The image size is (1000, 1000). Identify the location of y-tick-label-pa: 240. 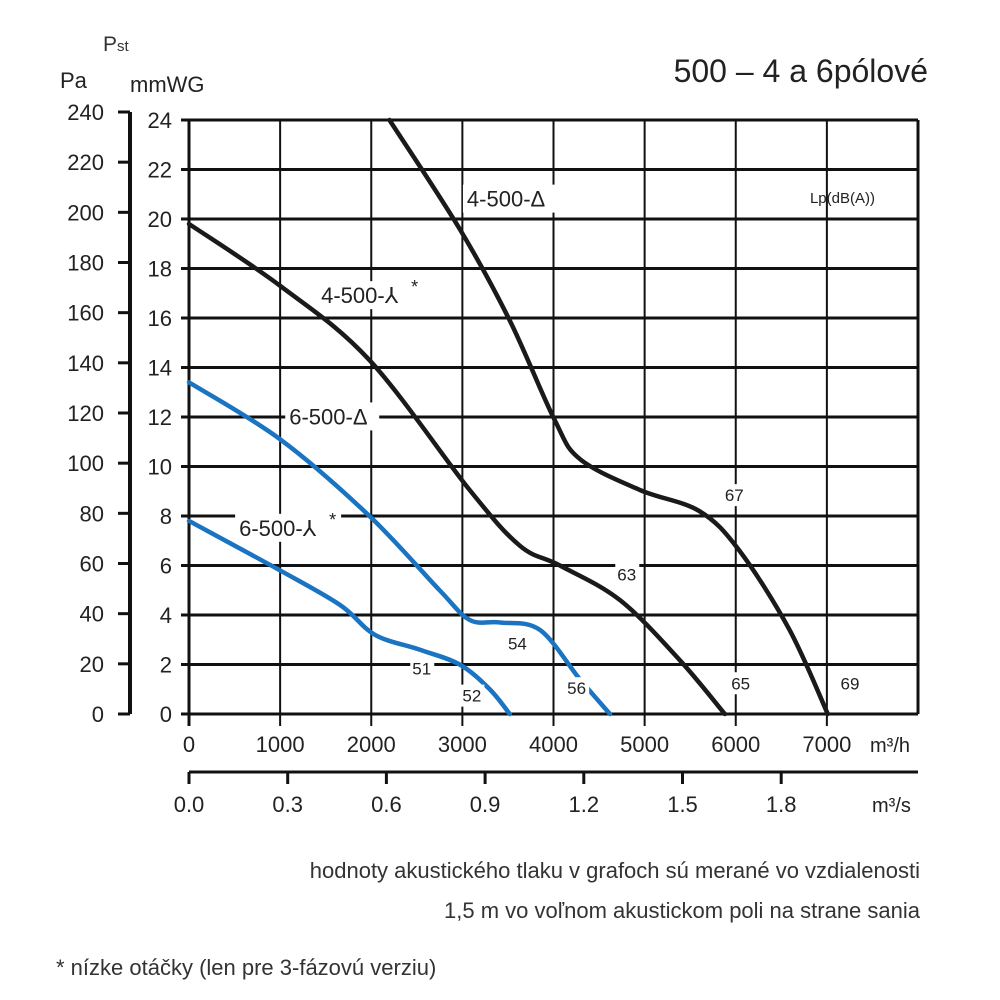
(85, 112).